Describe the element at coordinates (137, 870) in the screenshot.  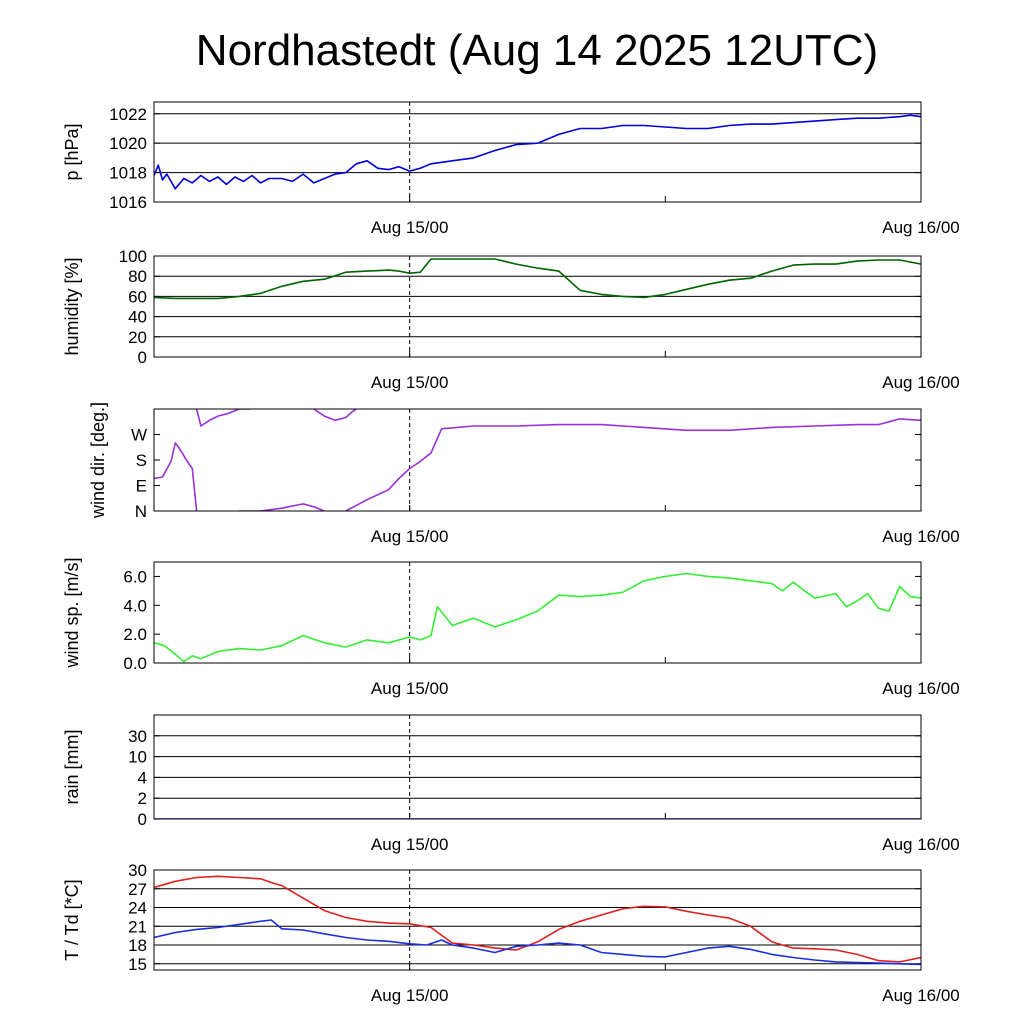
I see `temperature-ytick-label: 30` at that location.